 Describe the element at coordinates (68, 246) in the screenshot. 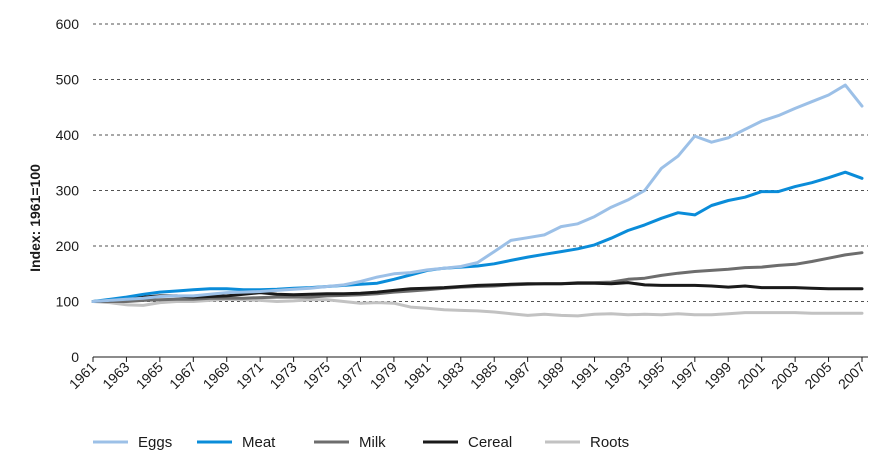

I see `y-tick-label: 200` at that location.